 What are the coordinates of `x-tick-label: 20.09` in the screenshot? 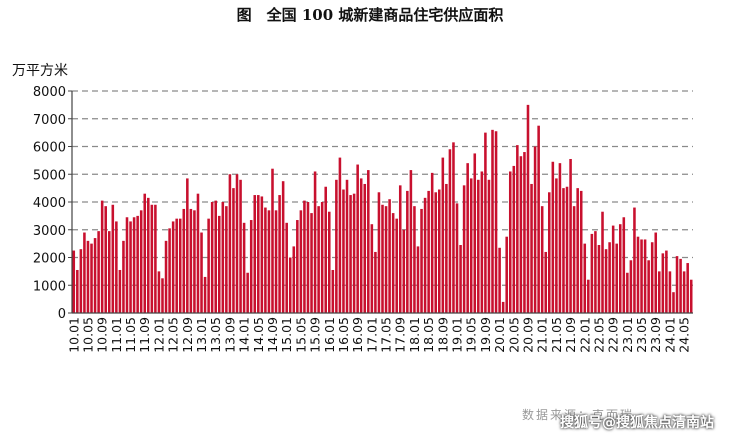 It's located at (527, 335).